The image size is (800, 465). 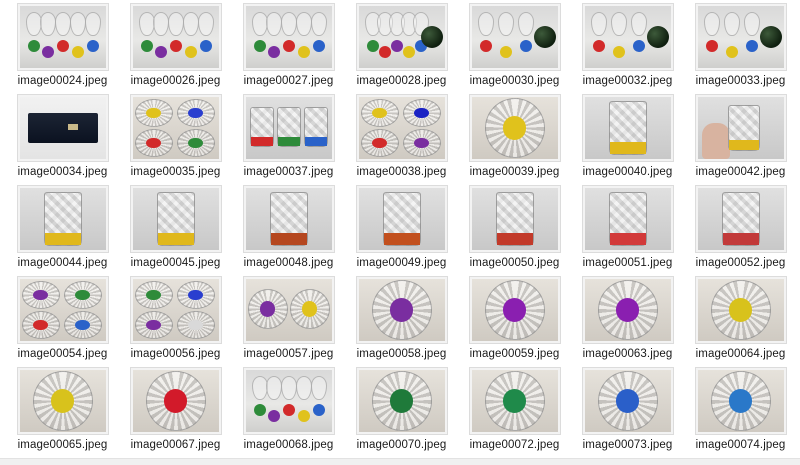 I want to click on file-tile: image00063.jpeg, so click(x=627, y=318).